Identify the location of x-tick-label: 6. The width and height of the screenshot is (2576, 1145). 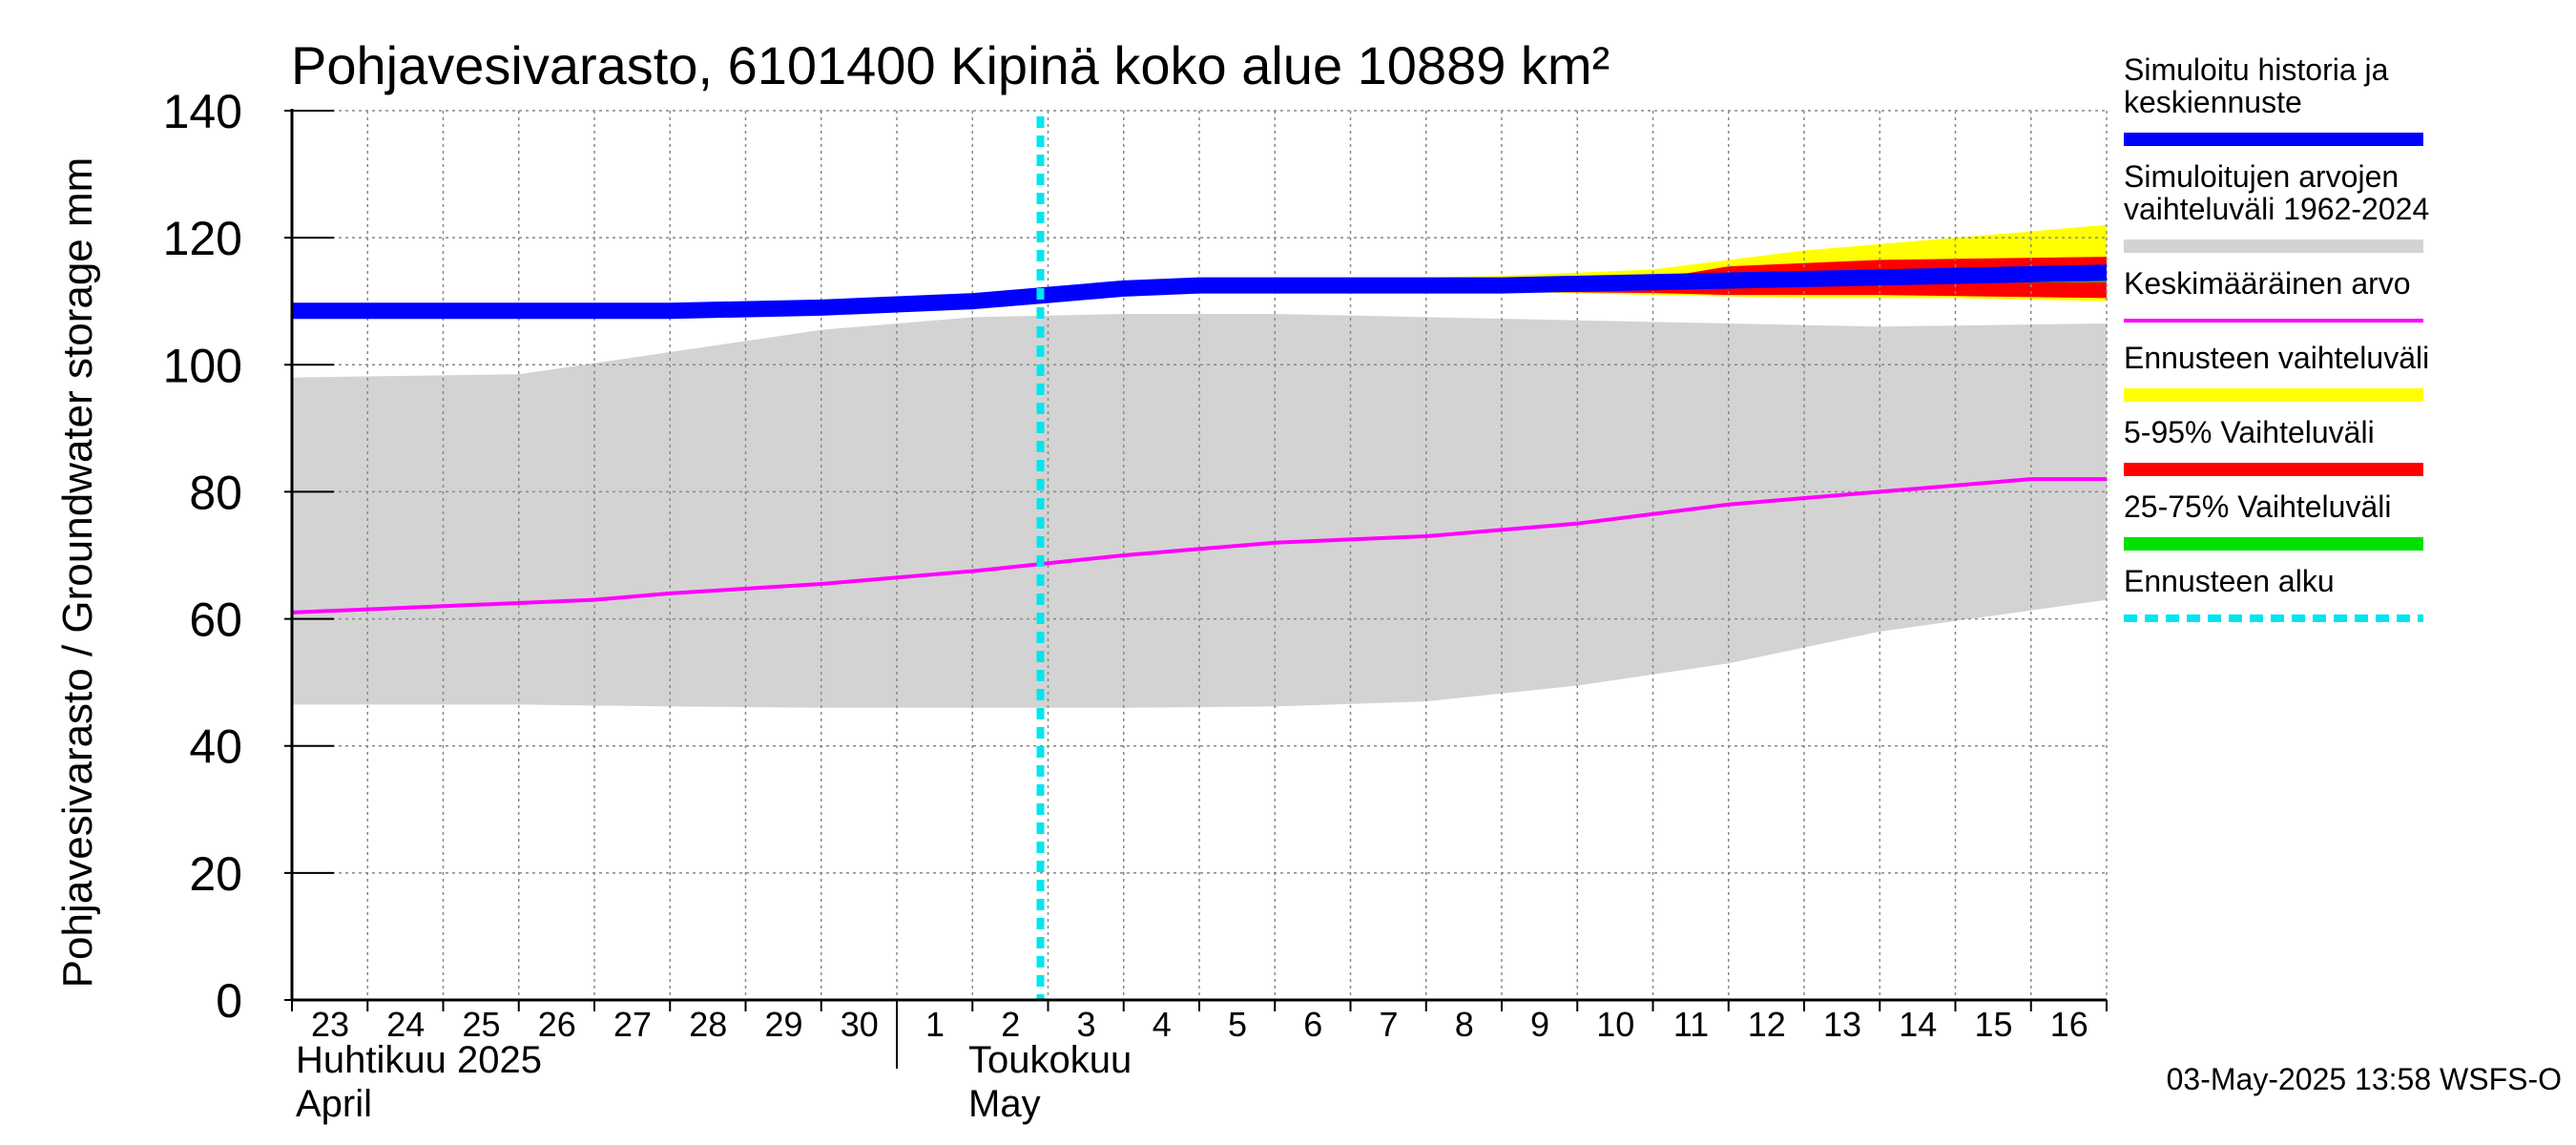
(1312, 1025).